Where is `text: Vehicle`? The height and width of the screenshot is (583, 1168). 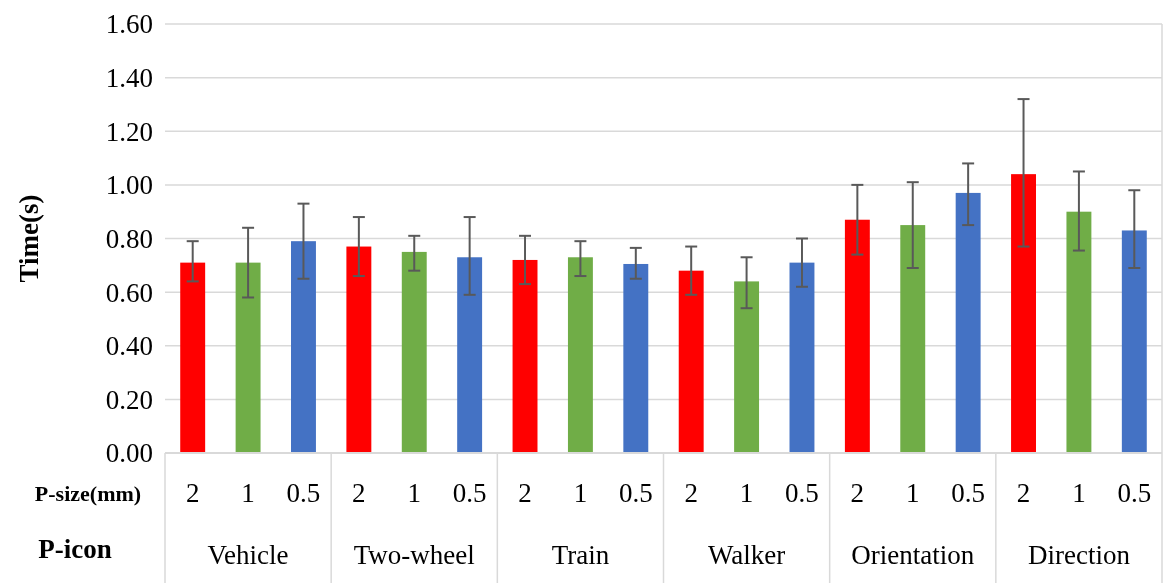
text: Vehicle is located at coordinates (248, 555).